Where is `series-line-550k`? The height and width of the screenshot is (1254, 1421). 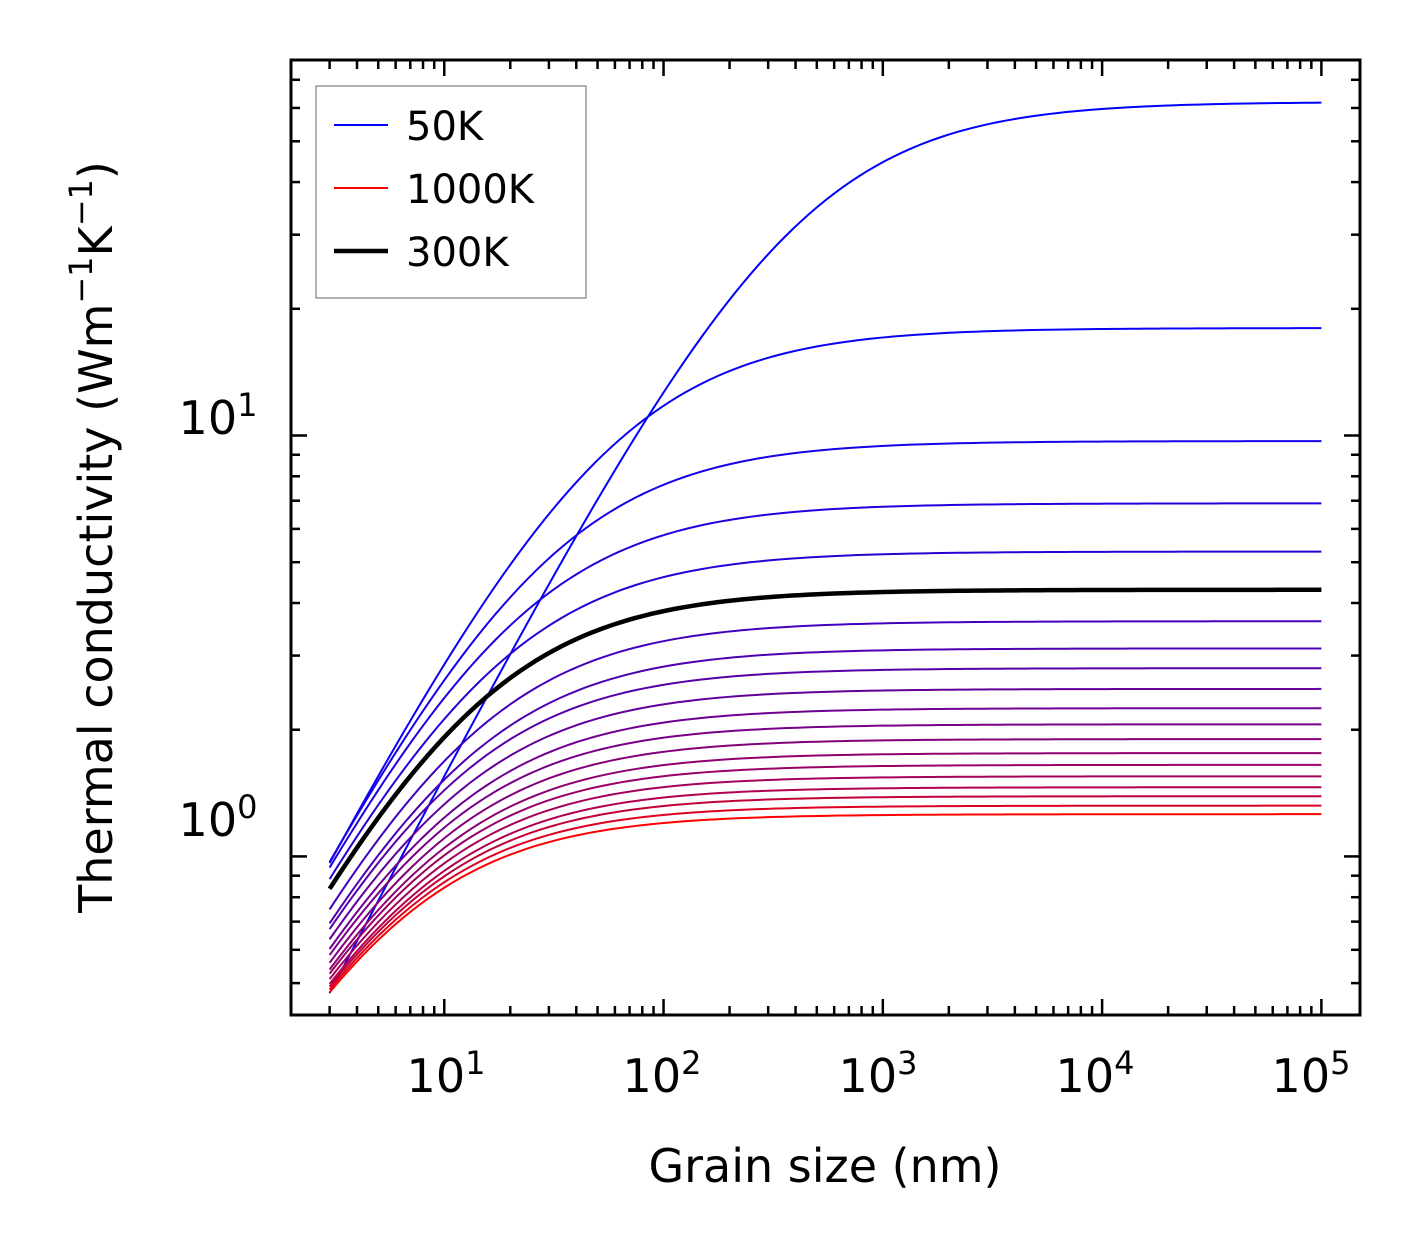
series-line-550k is located at coordinates (825, 828).